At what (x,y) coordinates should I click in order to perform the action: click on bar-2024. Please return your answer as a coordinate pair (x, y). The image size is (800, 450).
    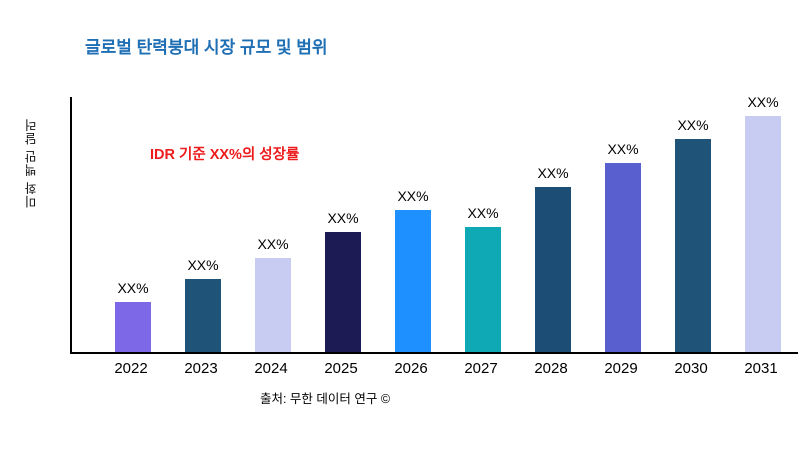
    Looking at the image, I should click on (273, 305).